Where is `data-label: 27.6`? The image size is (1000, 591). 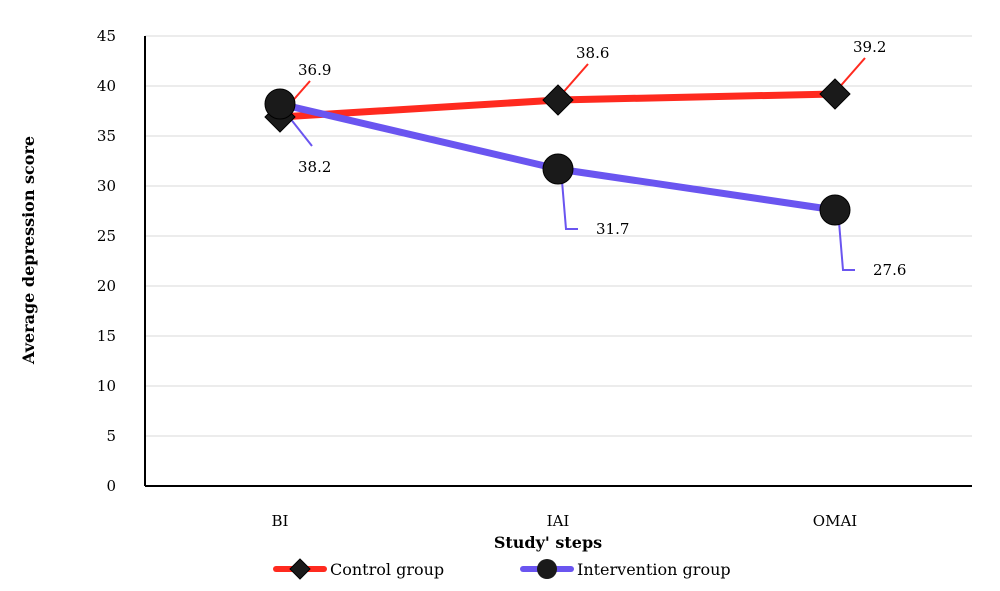
data-label: 27.6 is located at coordinates (889, 270).